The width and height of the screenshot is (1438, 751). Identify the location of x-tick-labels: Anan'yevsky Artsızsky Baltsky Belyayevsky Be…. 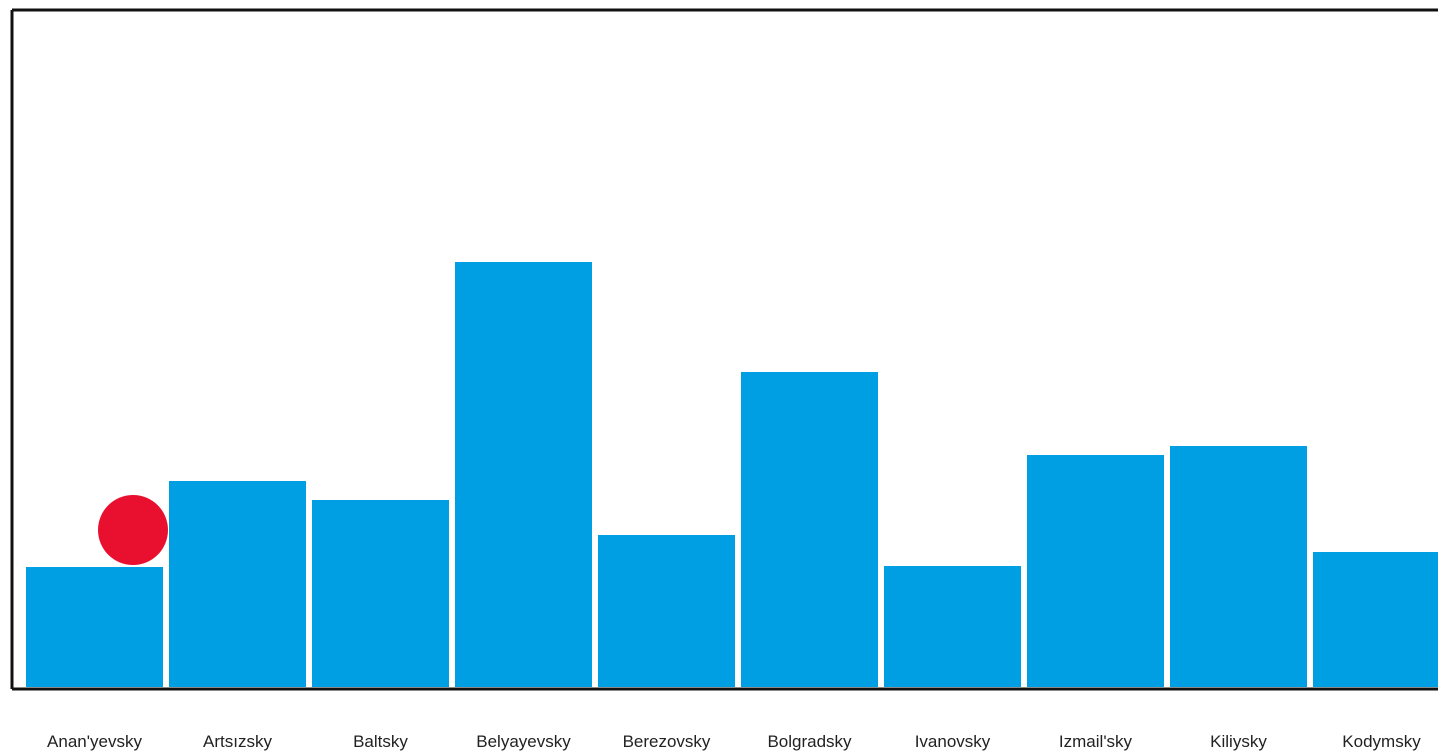
(734, 741).